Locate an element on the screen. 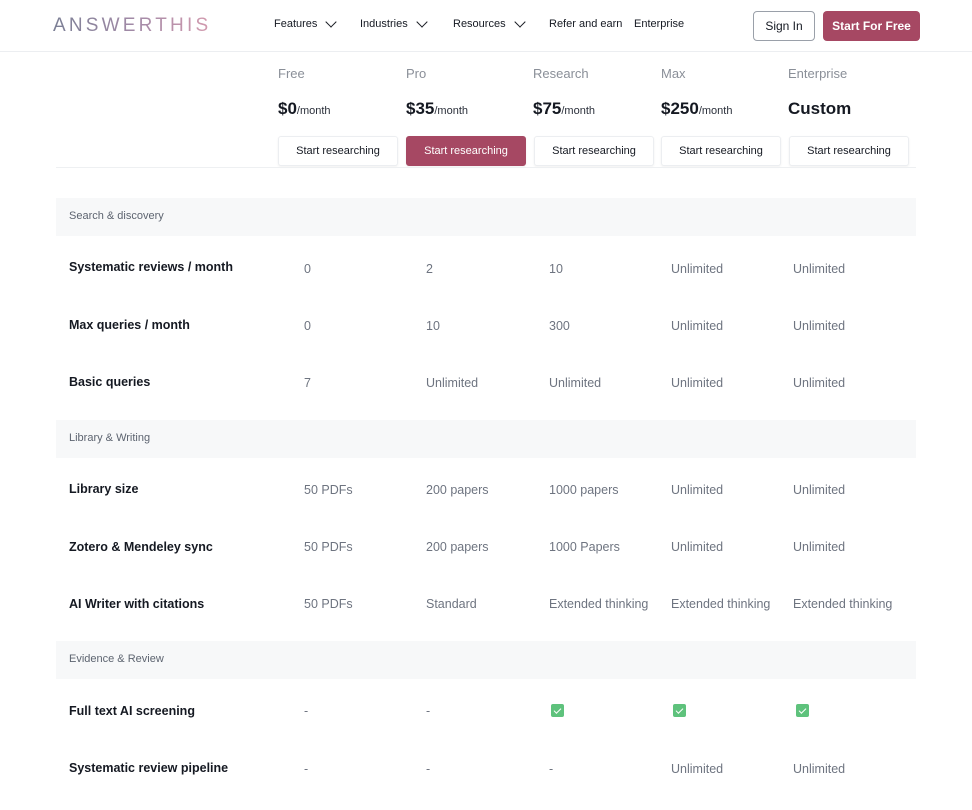 This screenshot has height=810, width=972. nav-refer-label: Refer and earn is located at coordinates (586, 24).